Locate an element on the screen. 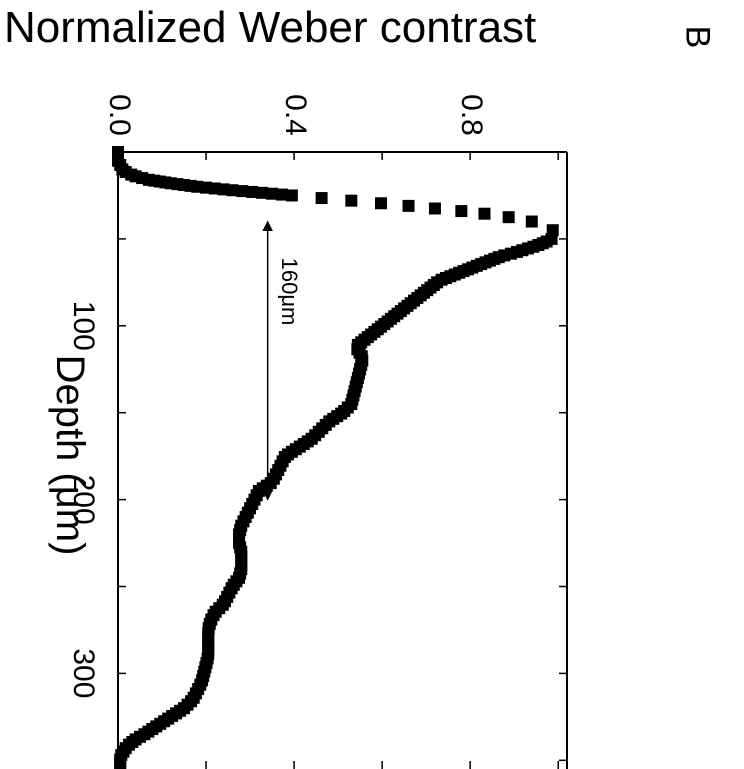 This screenshot has height=769, width=744. y-tick-label: 0.0 is located at coordinates (119, 115).